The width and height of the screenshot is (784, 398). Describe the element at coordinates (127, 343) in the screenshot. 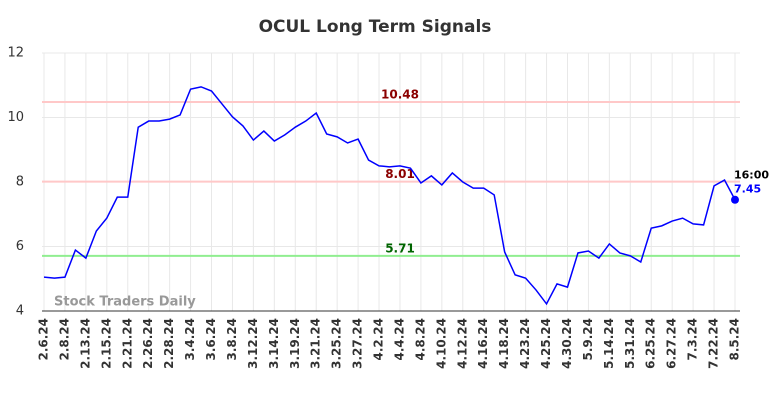

I see `x-tick-label: 2.21.24` at that location.